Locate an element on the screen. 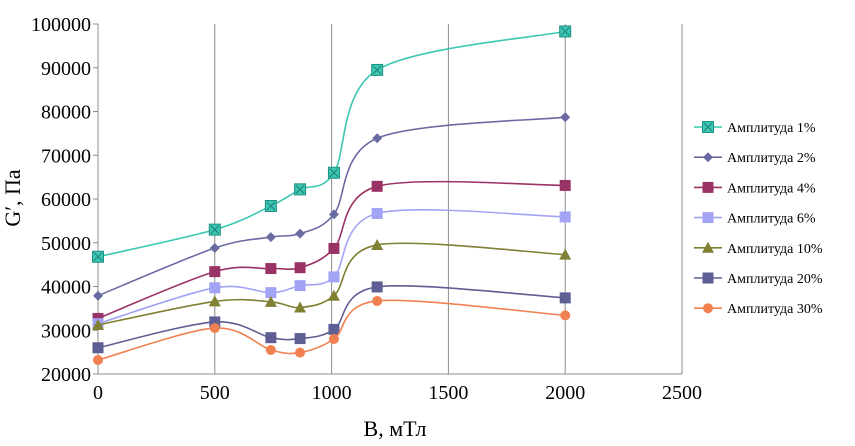  y-axis-title: G′, Па is located at coordinates (12, 198).